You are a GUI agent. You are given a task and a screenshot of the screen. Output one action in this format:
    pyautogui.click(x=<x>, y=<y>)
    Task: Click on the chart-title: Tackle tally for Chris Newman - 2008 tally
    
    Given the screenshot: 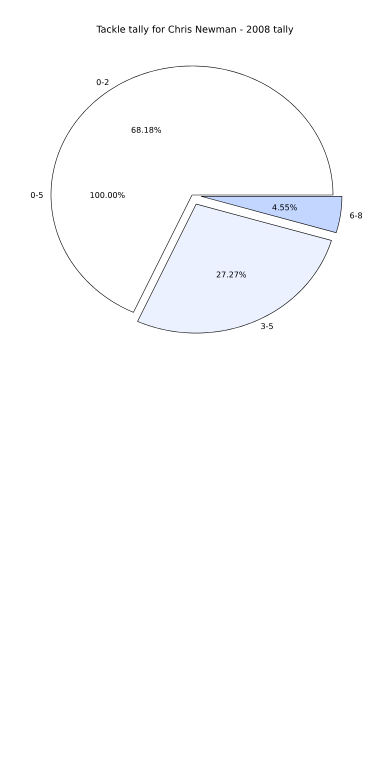 What is the action you would take?
    pyautogui.click(x=195, y=30)
    